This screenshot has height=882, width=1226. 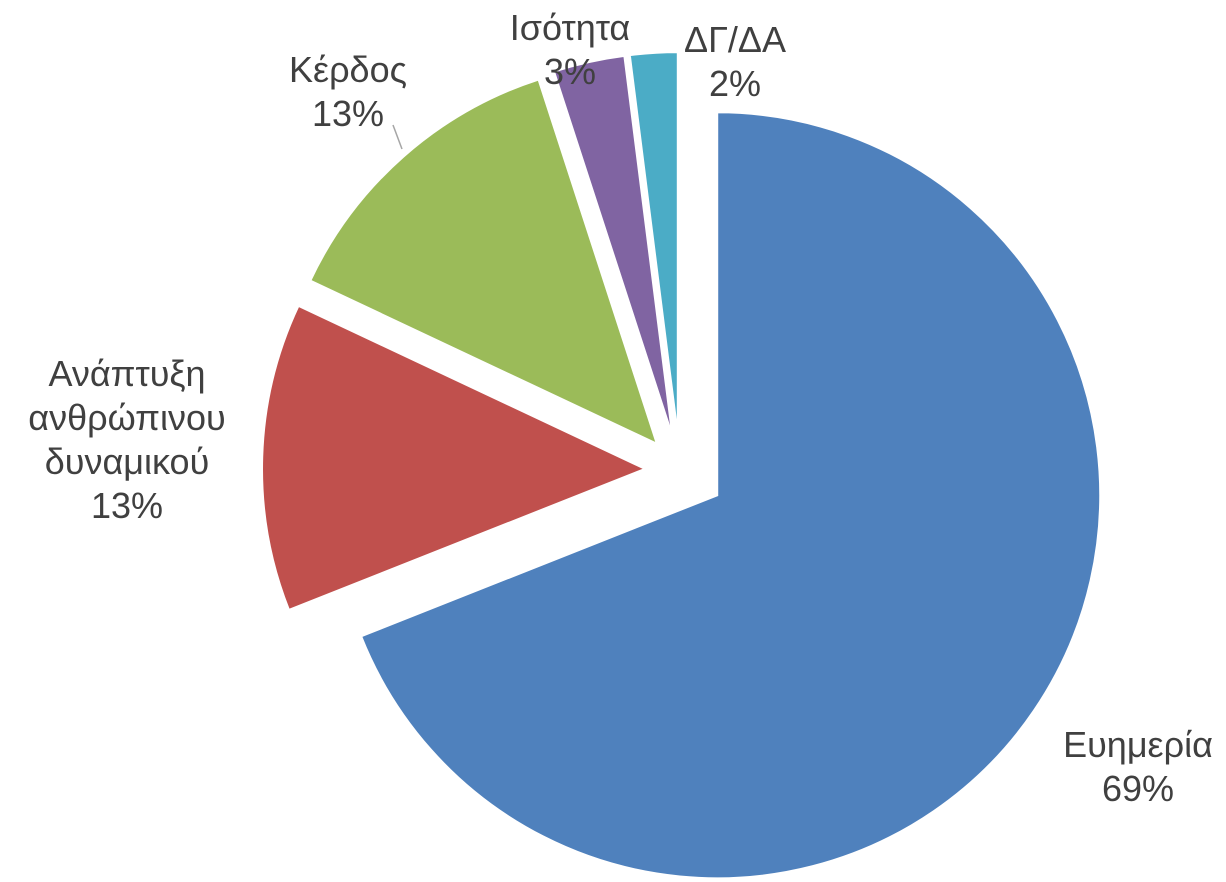 I want to click on category-label: Κέρδος, so click(x=348, y=69).